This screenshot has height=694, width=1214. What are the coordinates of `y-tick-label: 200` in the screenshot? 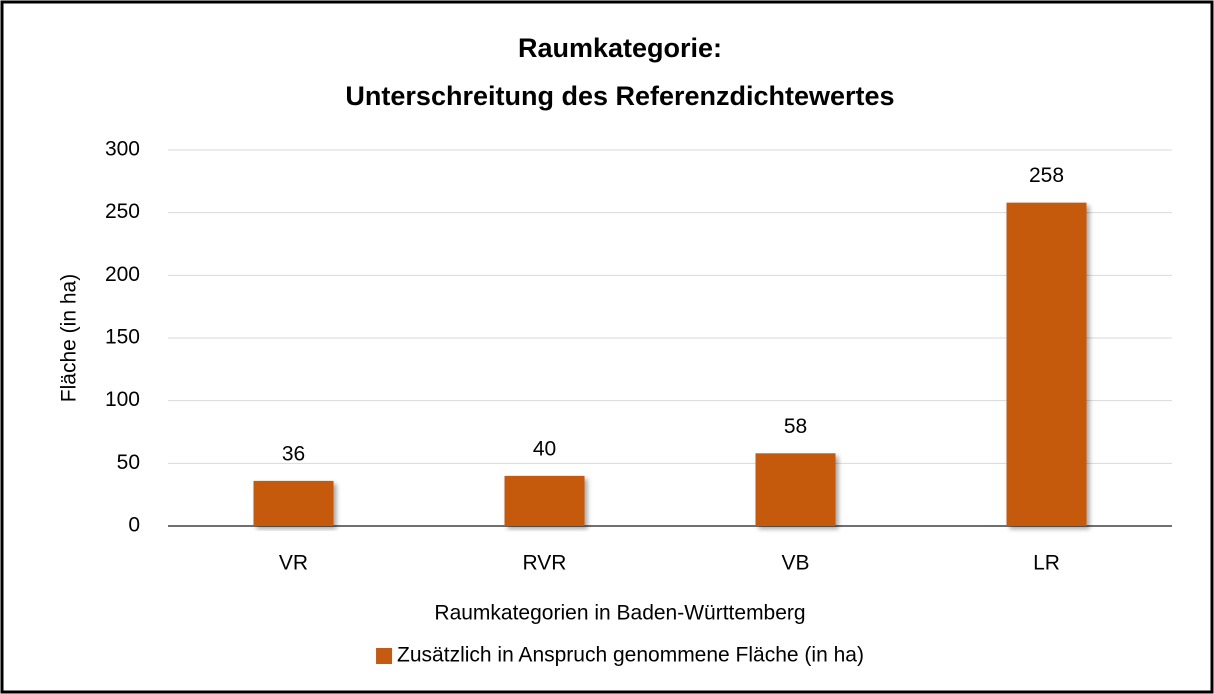 It's located at (122, 274).